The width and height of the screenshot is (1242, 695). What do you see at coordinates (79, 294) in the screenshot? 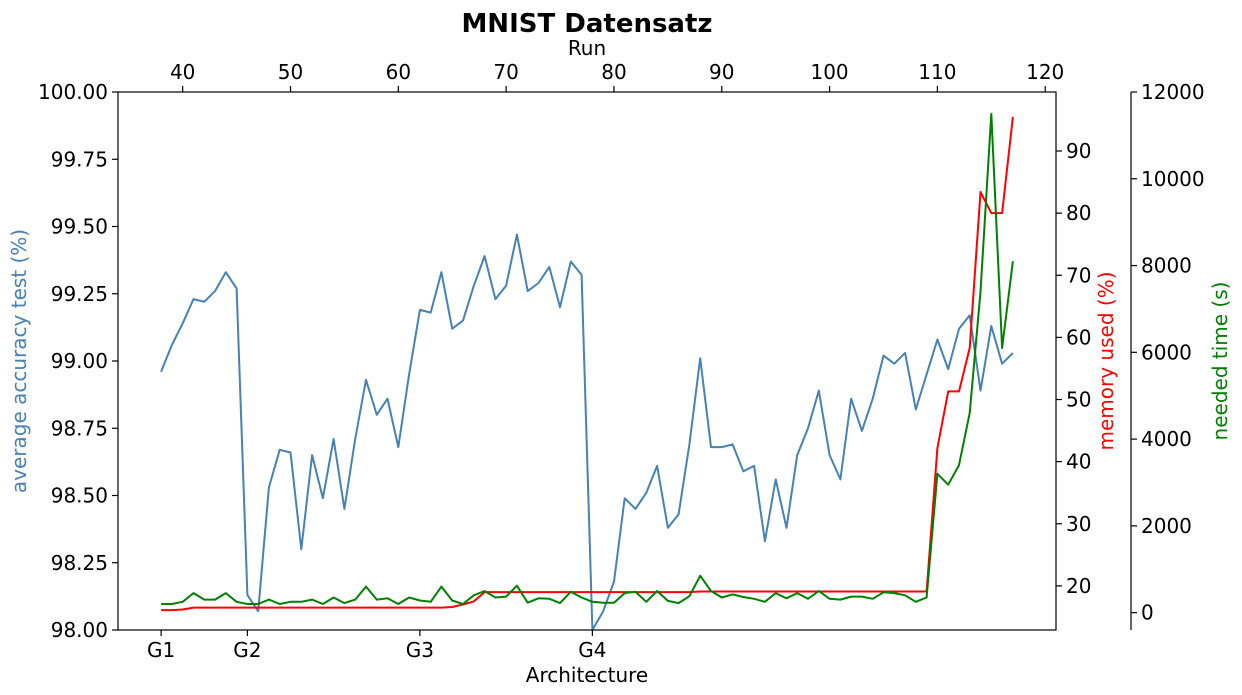
I see `accuracy-tick-label: 99.25` at bounding box center [79, 294].